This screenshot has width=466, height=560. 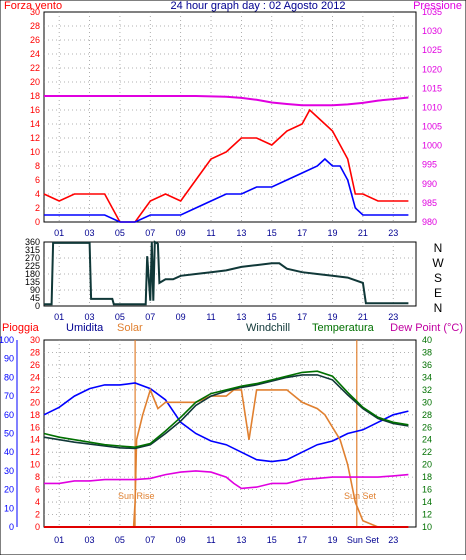 What do you see at coordinates (9, 452) in the screenshot?
I see `humidity-tick-label: 40` at bounding box center [9, 452].